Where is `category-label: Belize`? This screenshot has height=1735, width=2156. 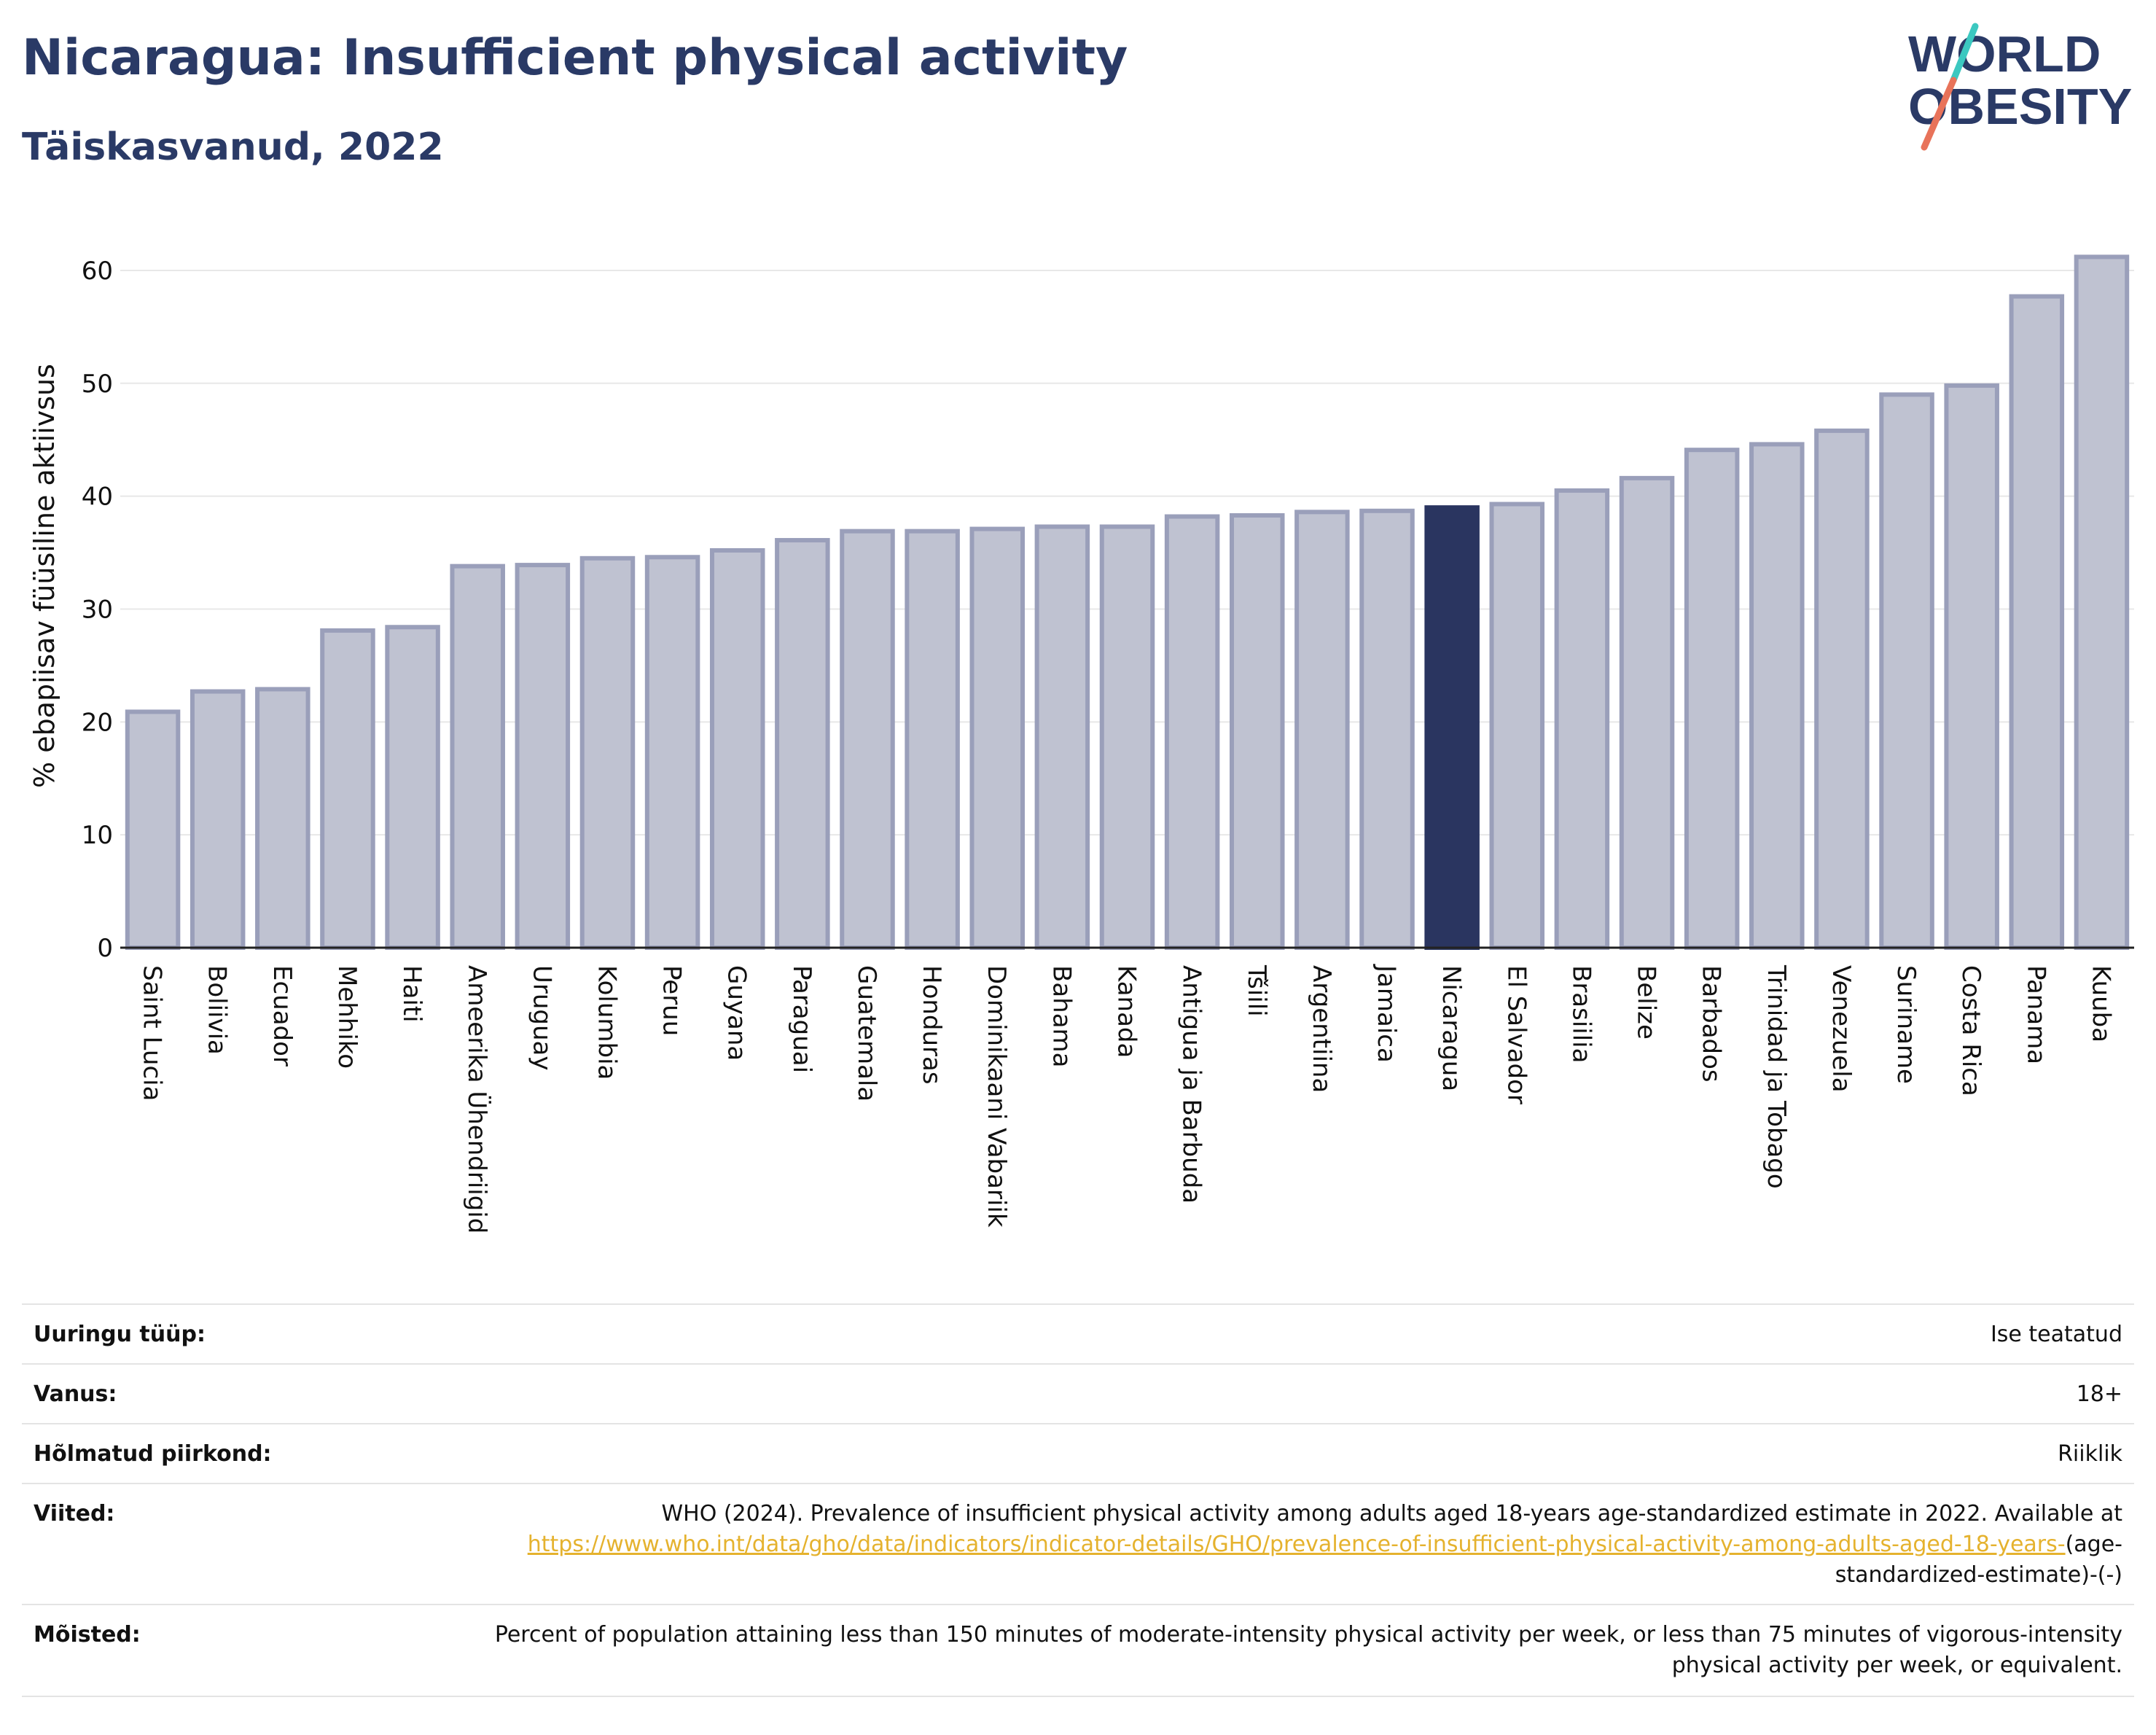
category-label: Belize is located at coordinates (1646, 1002).